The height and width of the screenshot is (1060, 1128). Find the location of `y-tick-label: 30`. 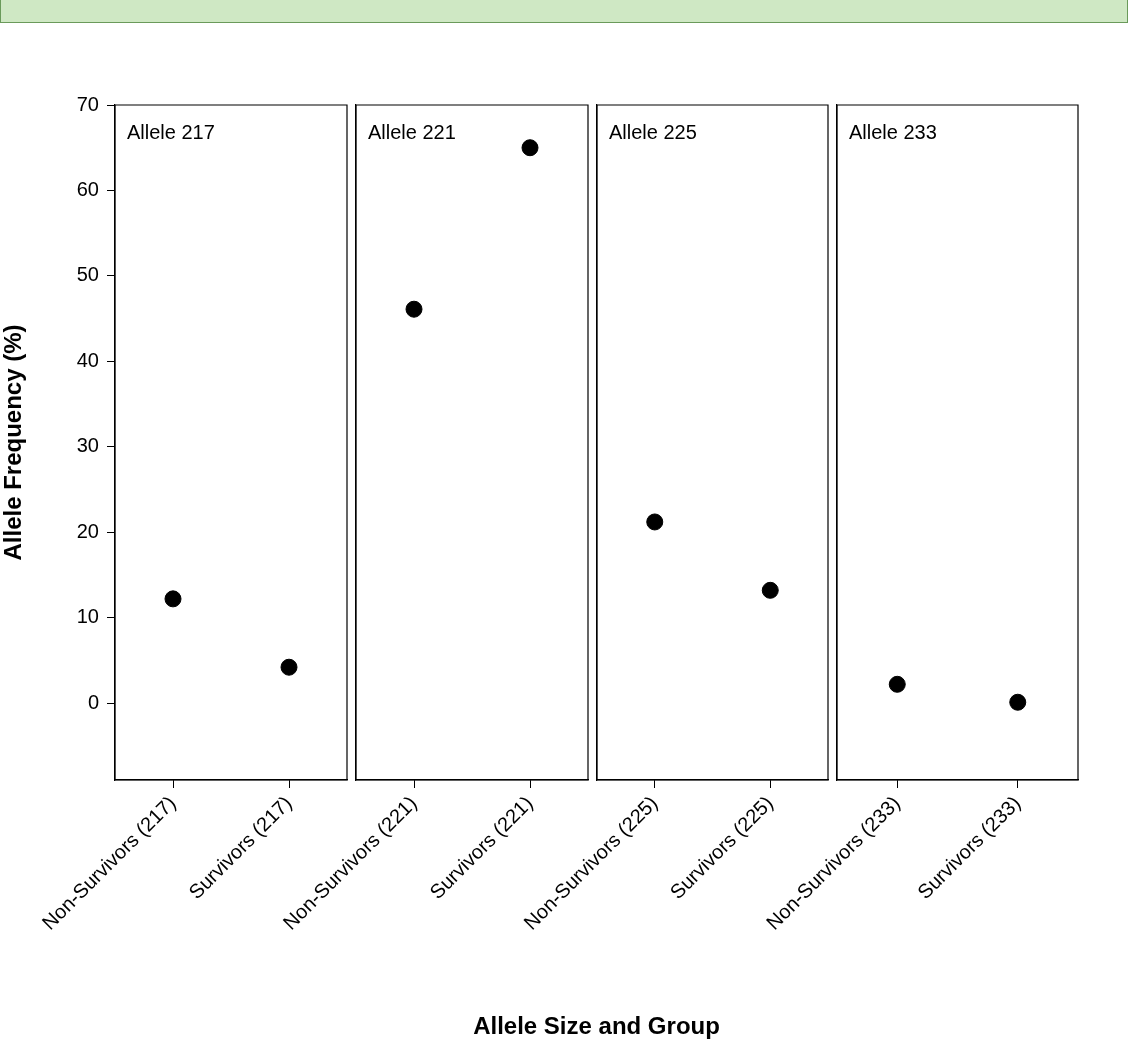

y-tick-label: 30 is located at coordinates (87, 445).